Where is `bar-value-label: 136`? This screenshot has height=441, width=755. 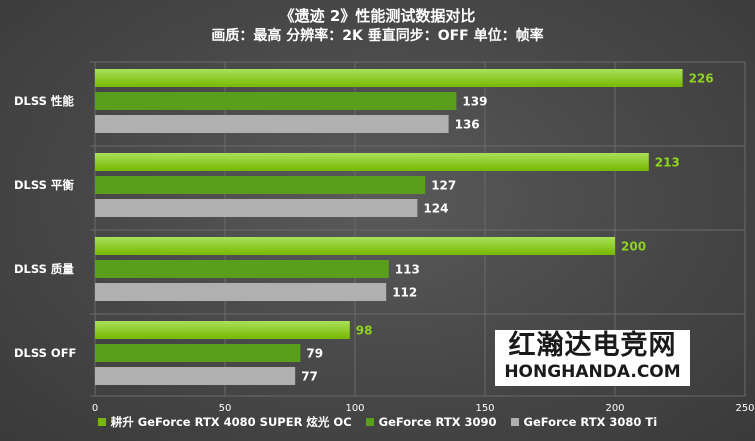 bar-value-label: 136 is located at coordinates (467, 125).